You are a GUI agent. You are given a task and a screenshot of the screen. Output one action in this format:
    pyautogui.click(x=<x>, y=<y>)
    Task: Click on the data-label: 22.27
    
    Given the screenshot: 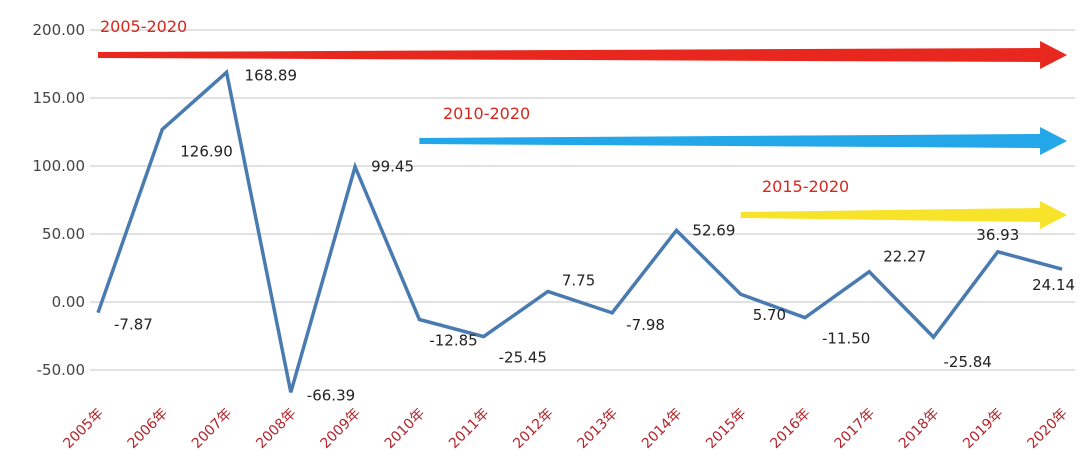 What is the action you would take?
    pyautogui.click(x=904, y=257)
    